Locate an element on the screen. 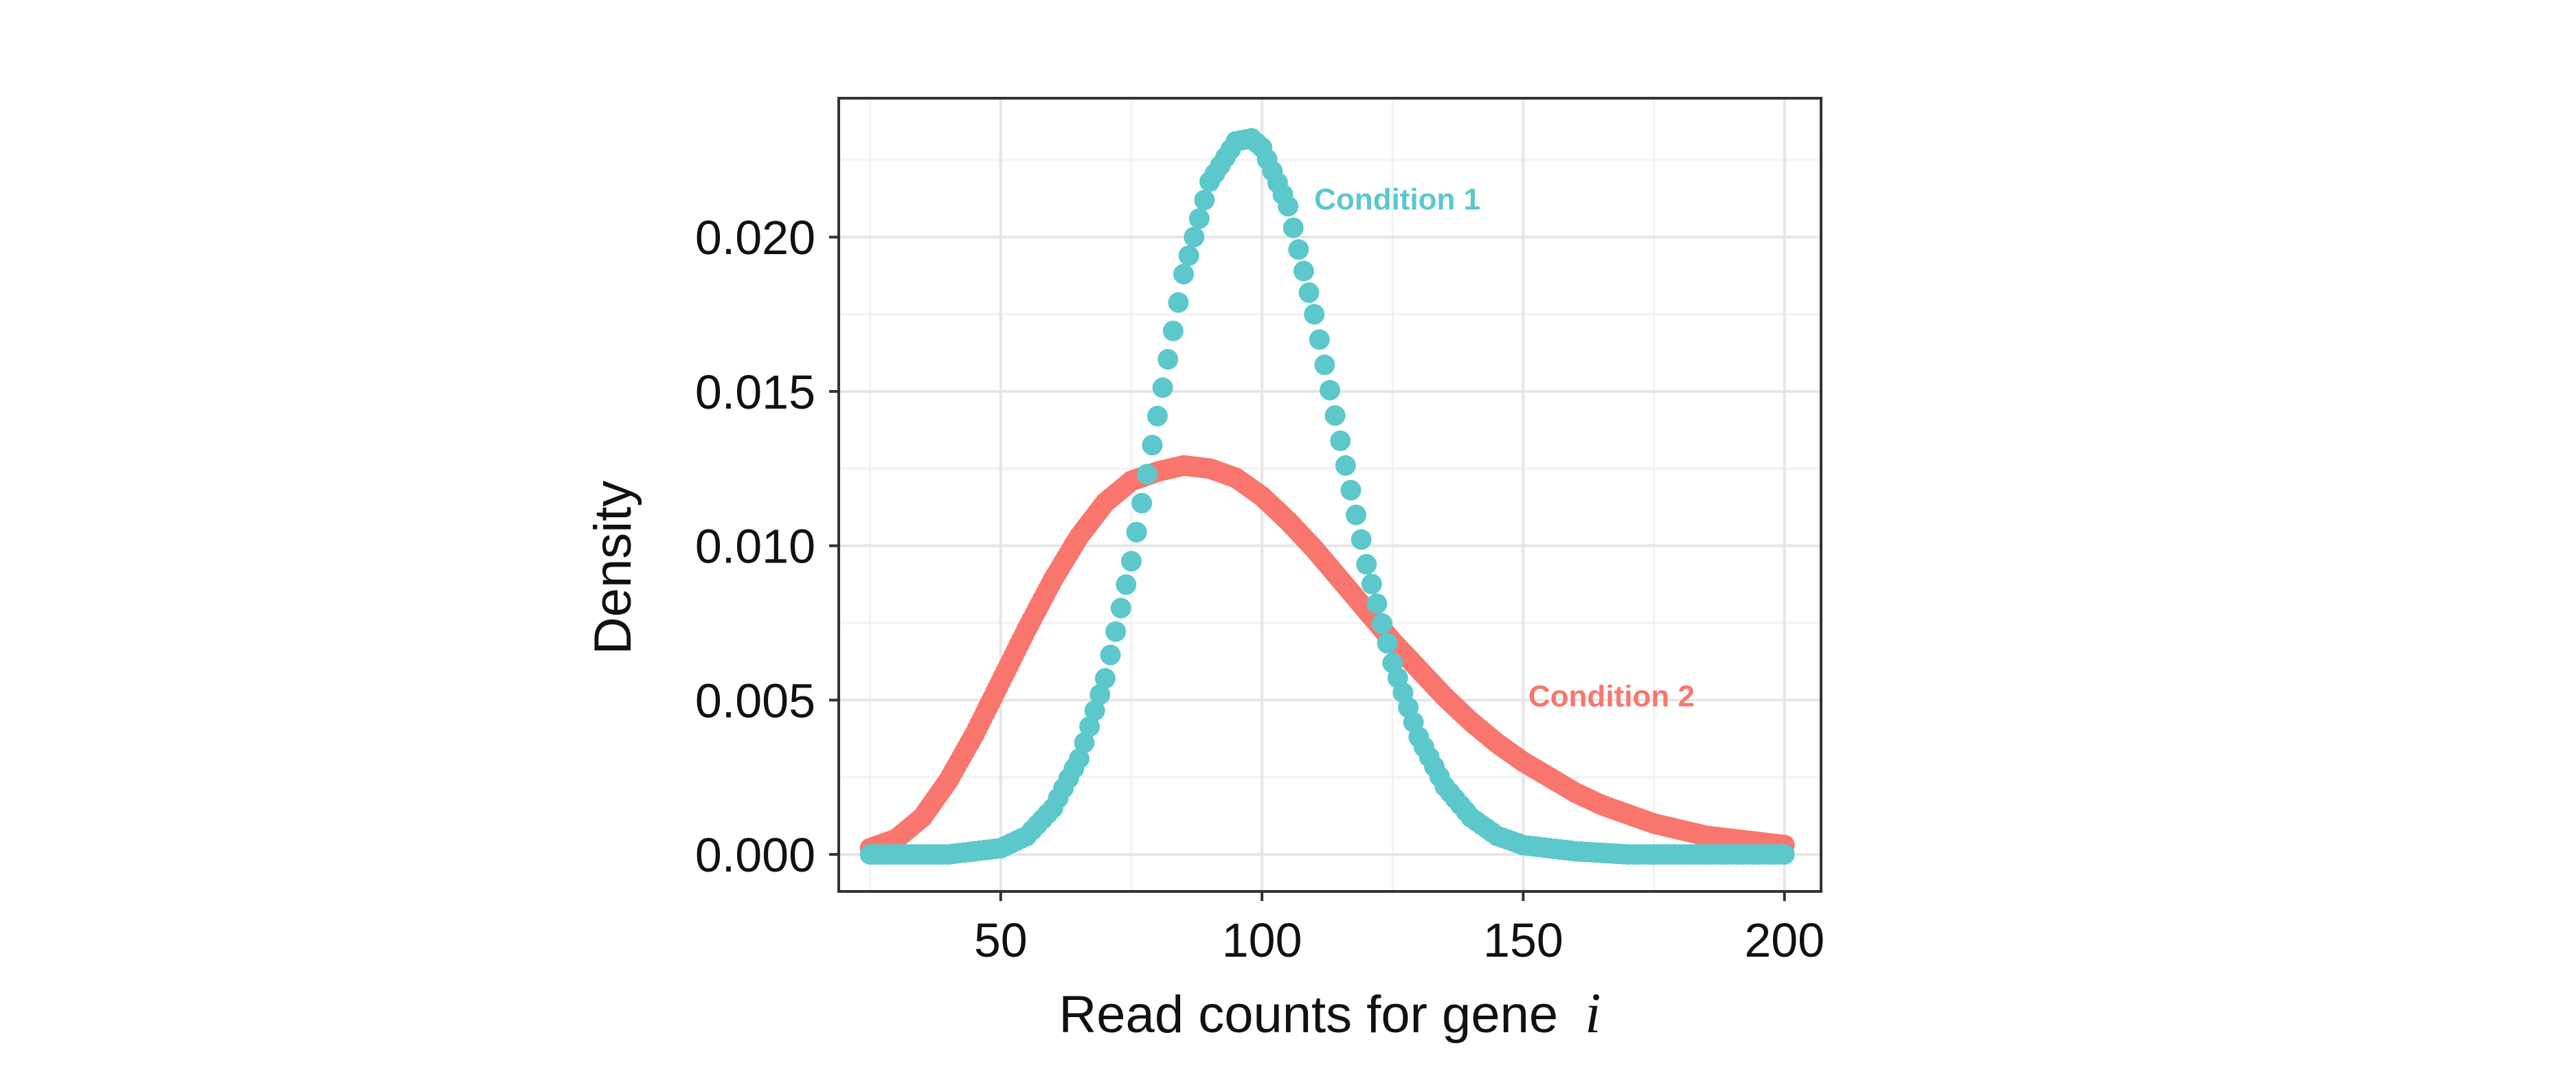 The width and height of the screenshot is (2576, 1070). y-axis: 0.000 0.005 0.010 0.015 0.020 is located at coordinates (767, 546).